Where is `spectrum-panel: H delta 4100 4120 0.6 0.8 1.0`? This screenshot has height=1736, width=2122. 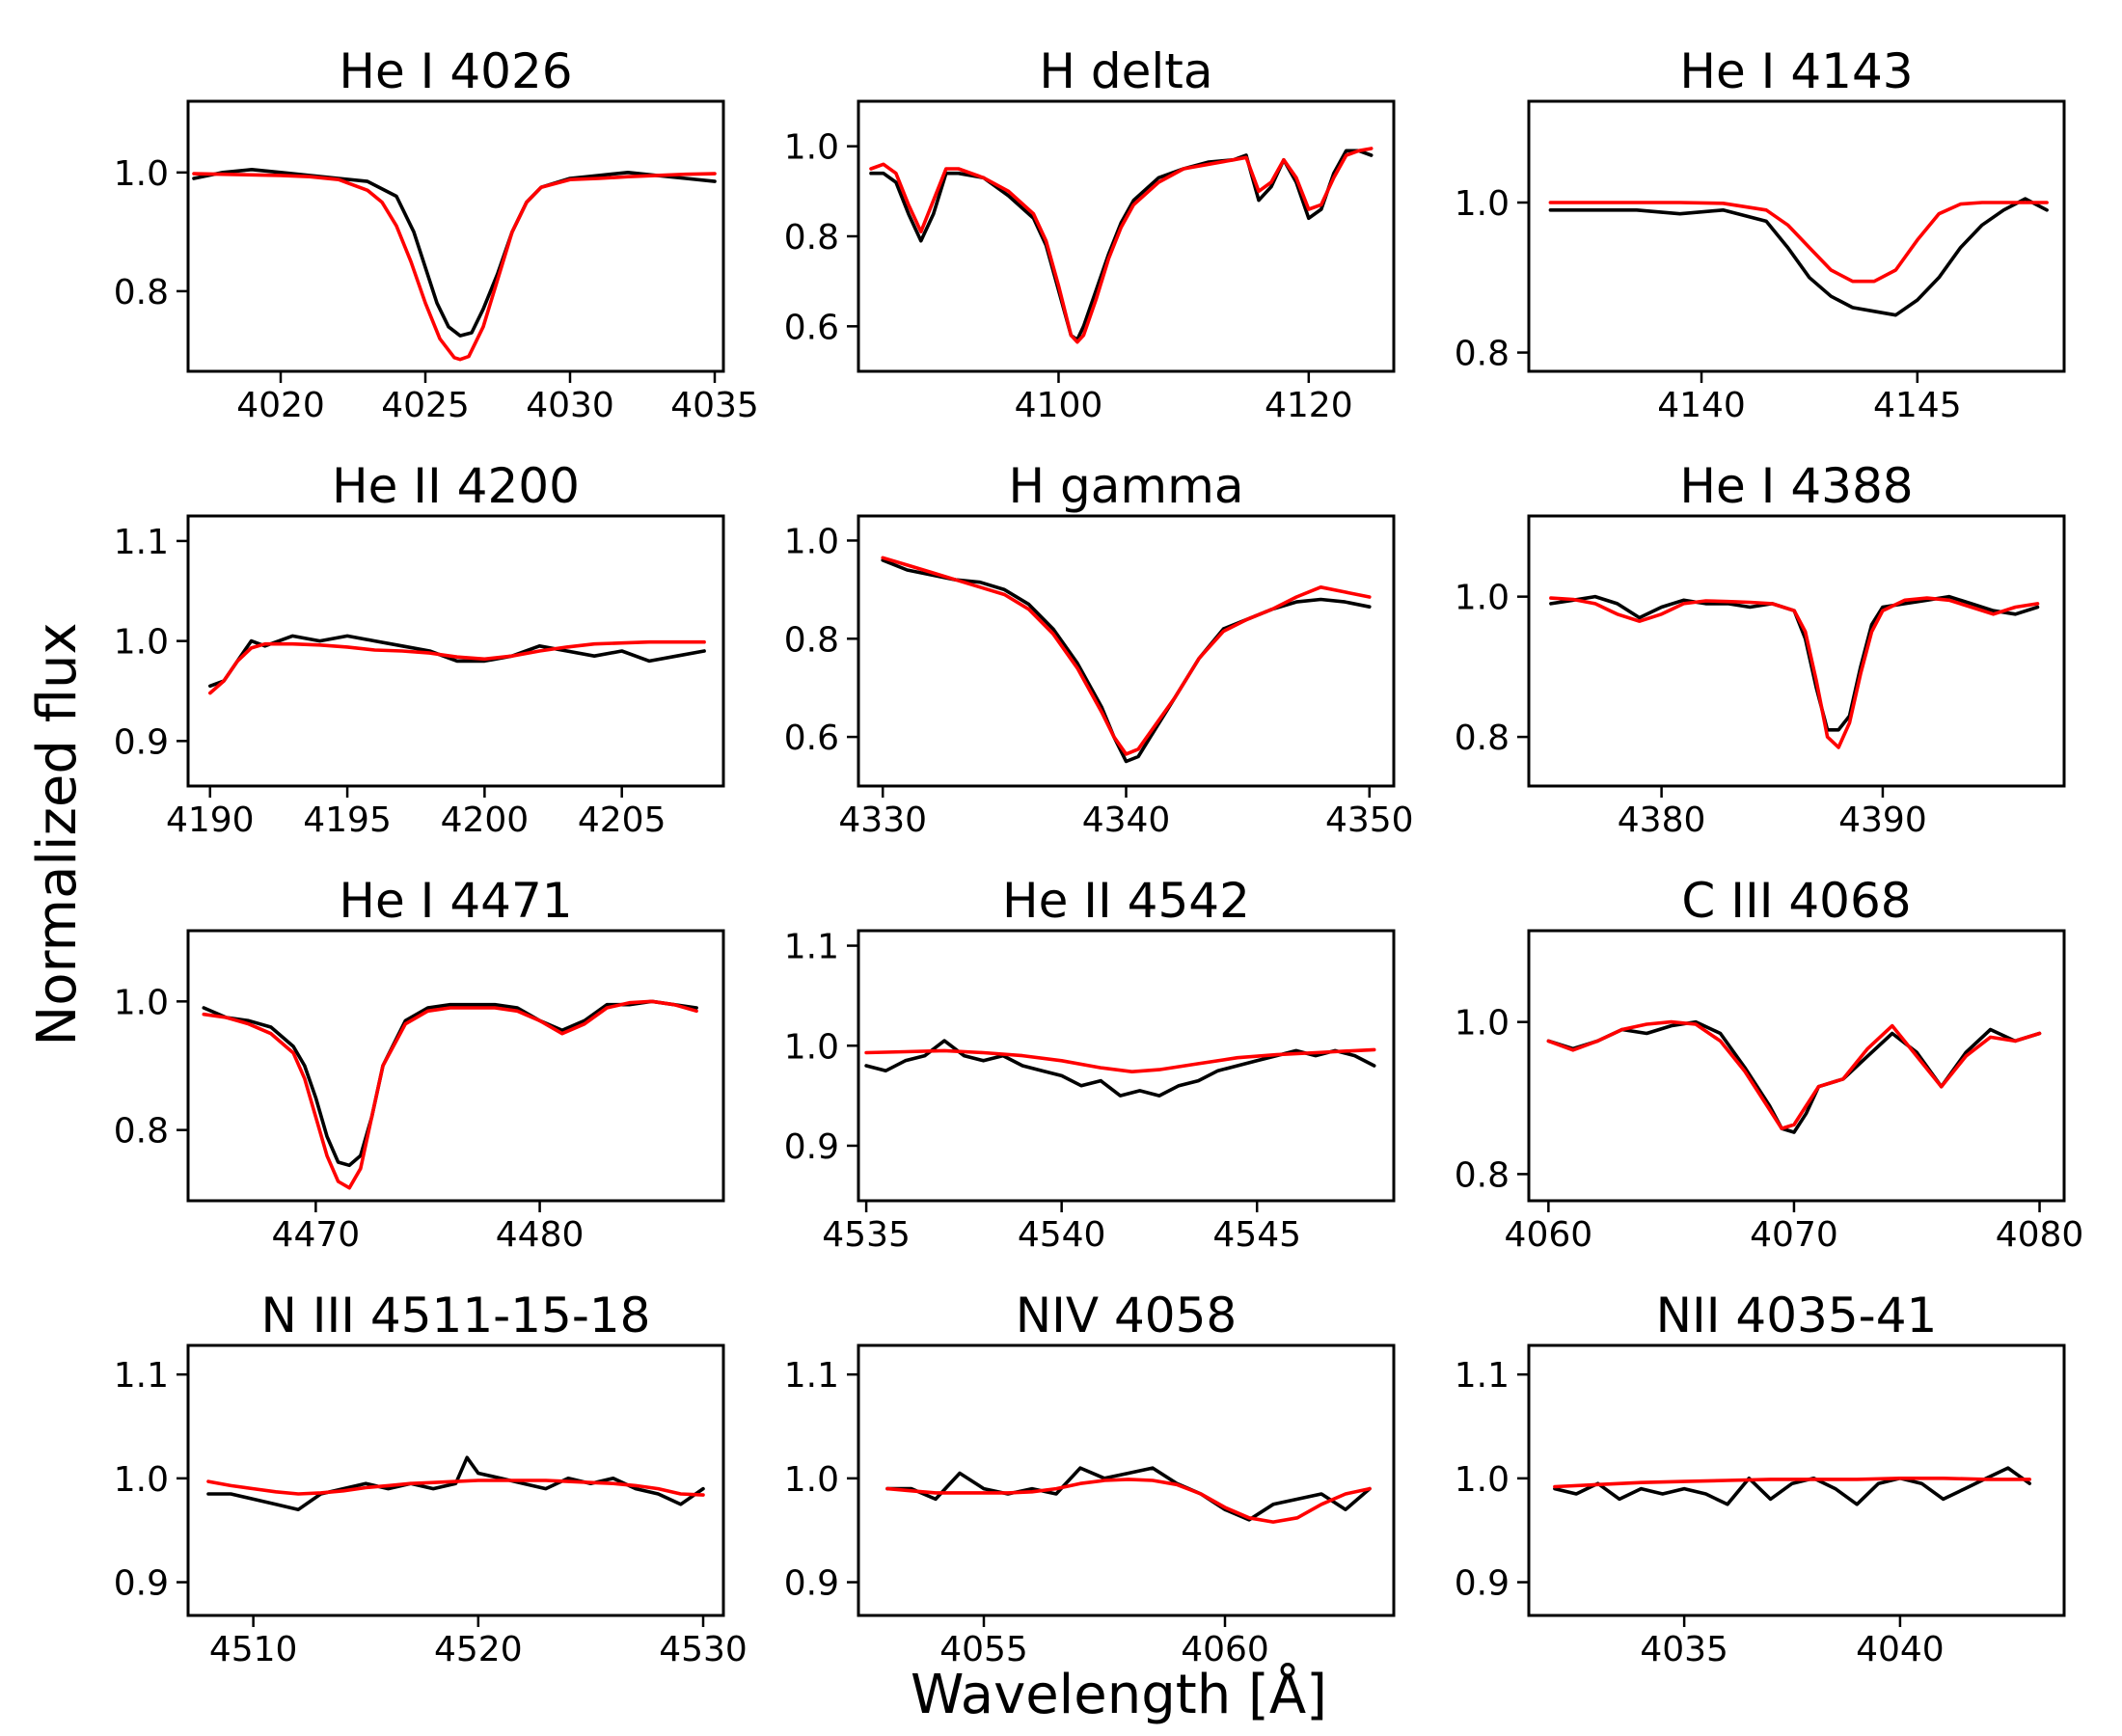
spectrum-panel: H delta 4100 4120 0.6 0.8 1.0 is located at coordinates (1090, 234).